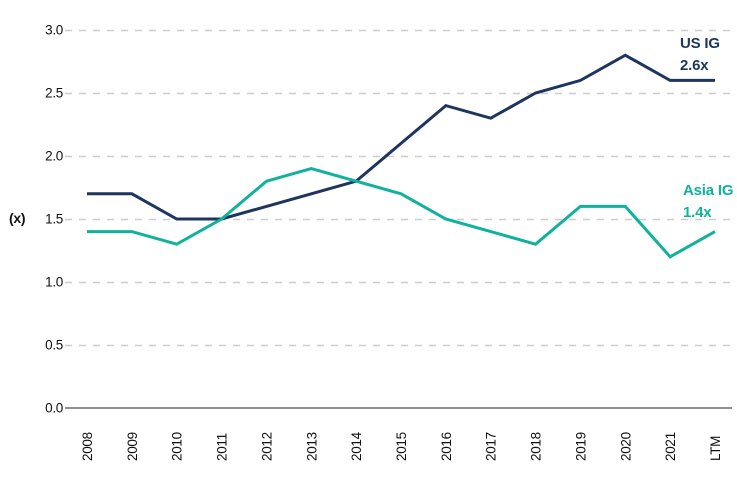  Describe the element at coordinates (536, 446) in the screenshot. I see `x-tick-label: 2018` at that location.